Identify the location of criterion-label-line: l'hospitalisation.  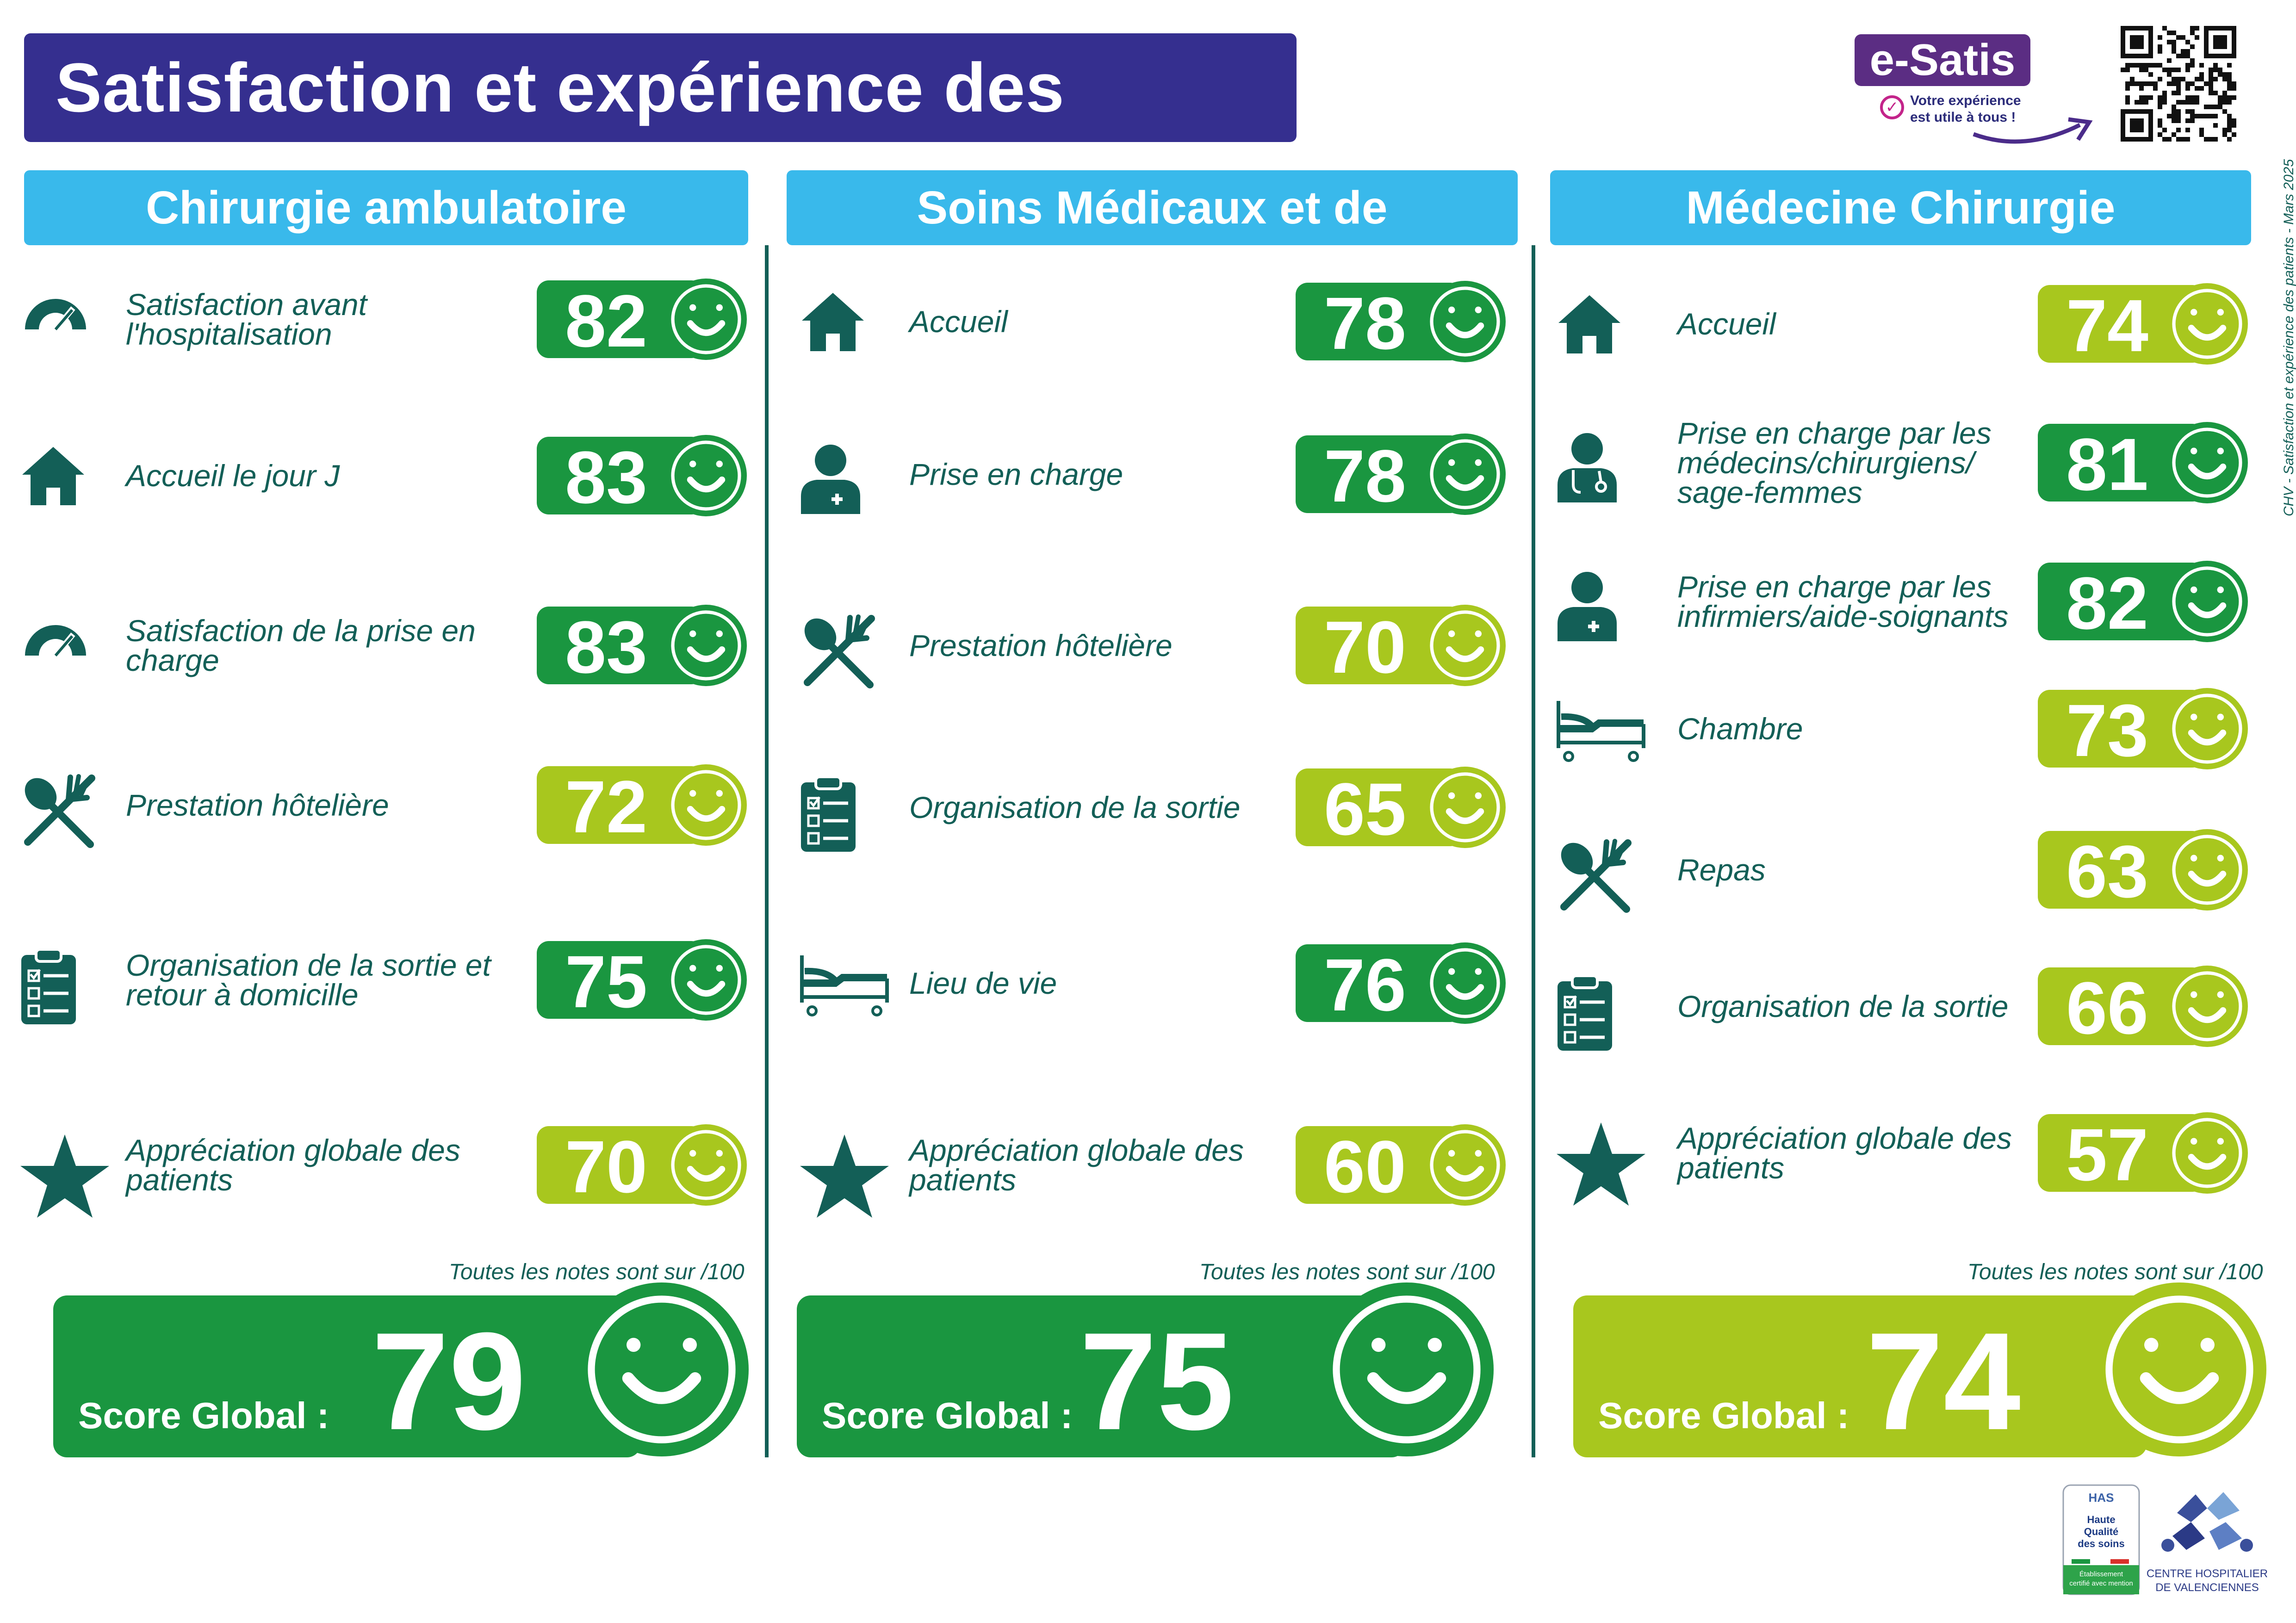
(229, 334).